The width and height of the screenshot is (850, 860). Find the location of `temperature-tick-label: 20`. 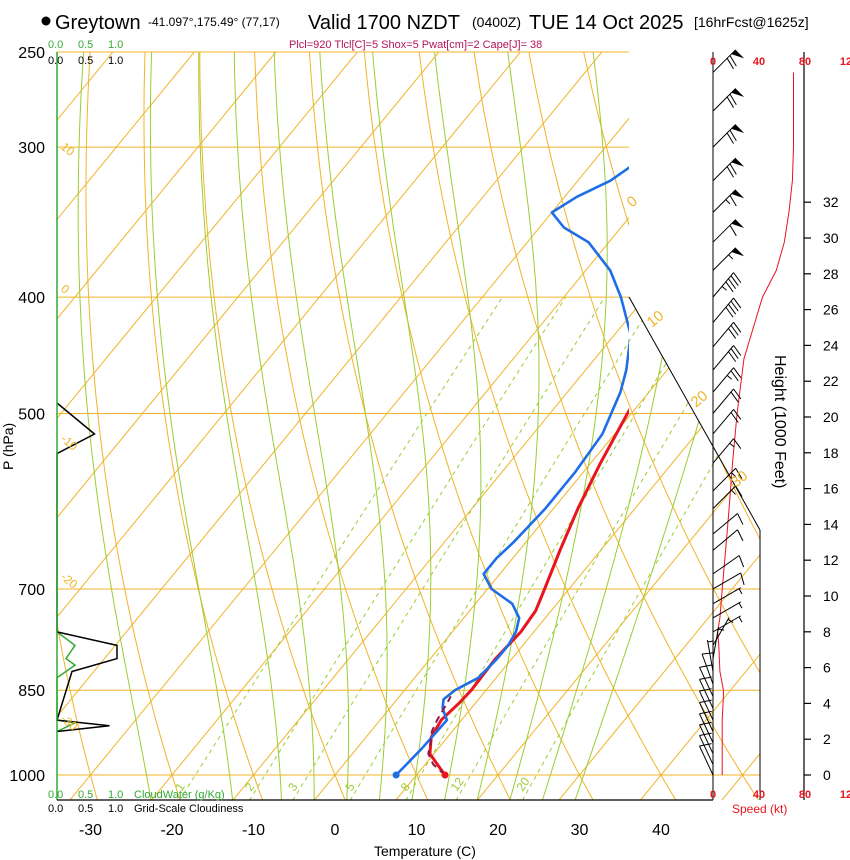

temperature-tick-label: 20 is located at coordinates (498, 830).